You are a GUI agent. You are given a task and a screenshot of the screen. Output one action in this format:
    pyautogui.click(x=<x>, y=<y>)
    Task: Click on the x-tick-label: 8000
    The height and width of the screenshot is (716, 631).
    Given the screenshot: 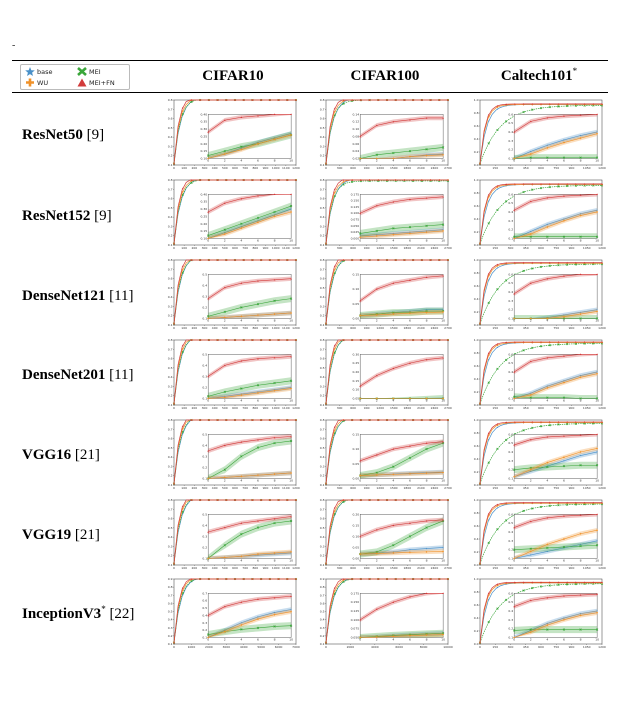 What is the action you would take?
    pyautogui.click(x=424, y=647)
    